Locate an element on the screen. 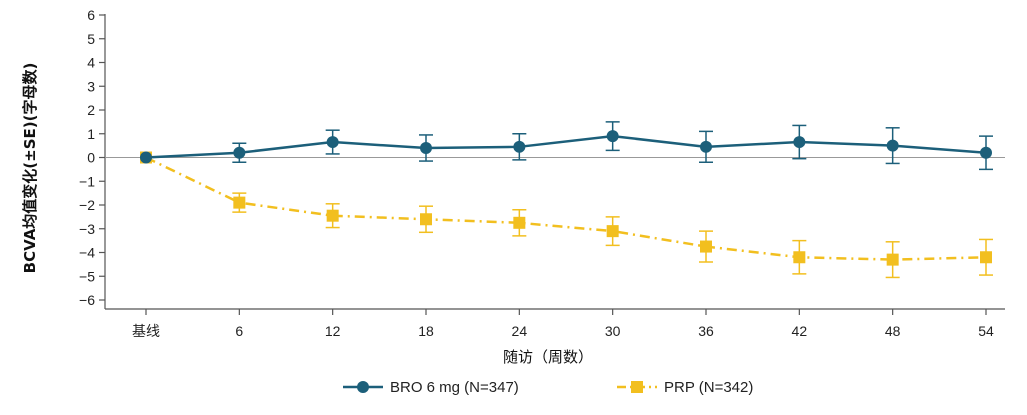 The height and width of the screenshot is (415, 1027). legend-label-bro: BRO 6 mg (N=347) is located at coordinates (454, 387).